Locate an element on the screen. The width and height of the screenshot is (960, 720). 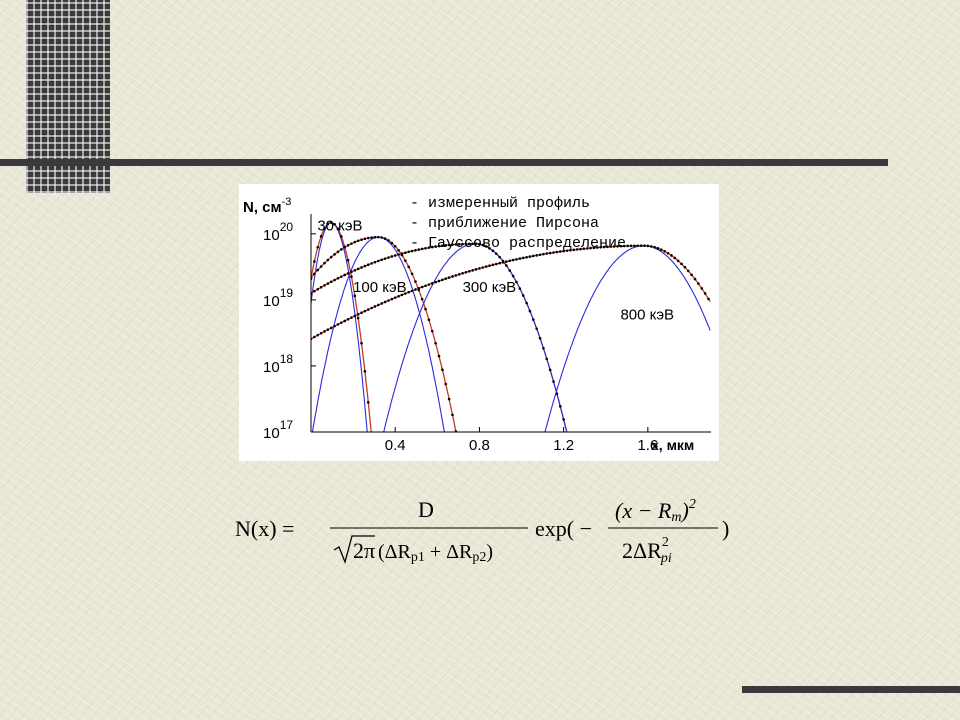
formula-exp-numerator: (x − Rm)2 is located at coordinates (655, 511).